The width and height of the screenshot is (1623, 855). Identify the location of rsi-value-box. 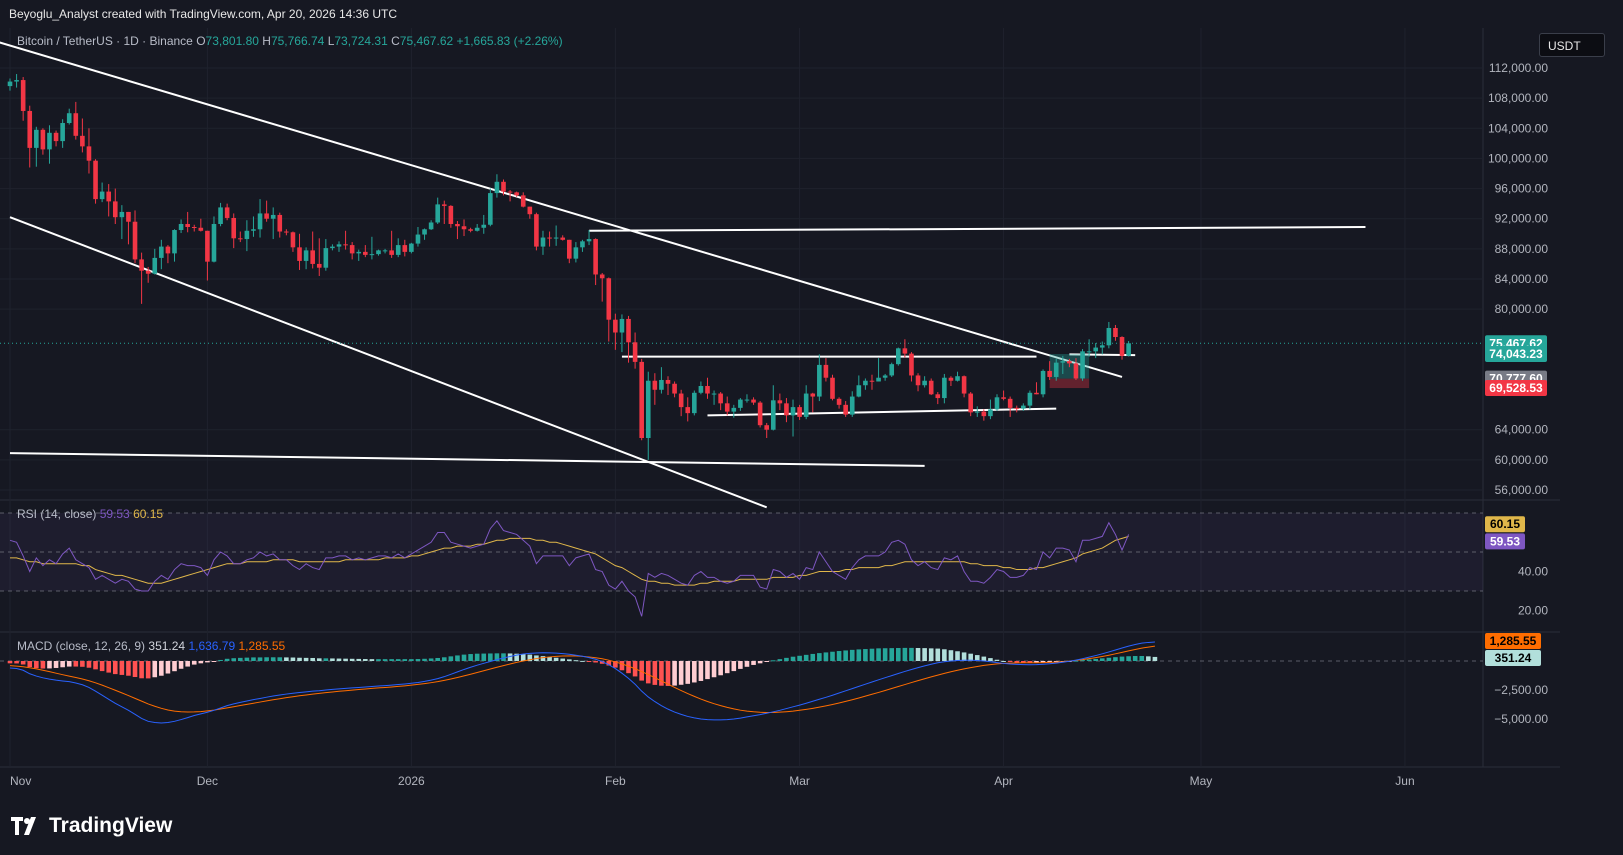
(1505, 541).